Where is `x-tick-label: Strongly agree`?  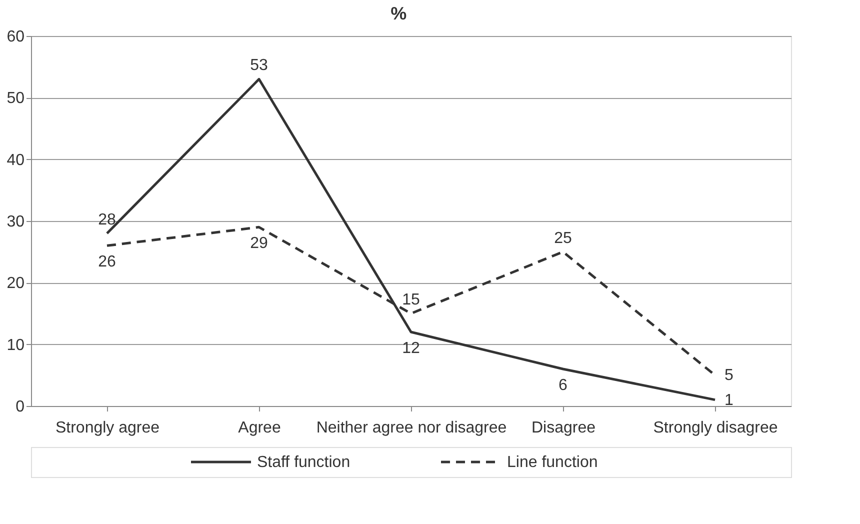
x-tick-label: Strongly agree is located at coordinates (107, 428).